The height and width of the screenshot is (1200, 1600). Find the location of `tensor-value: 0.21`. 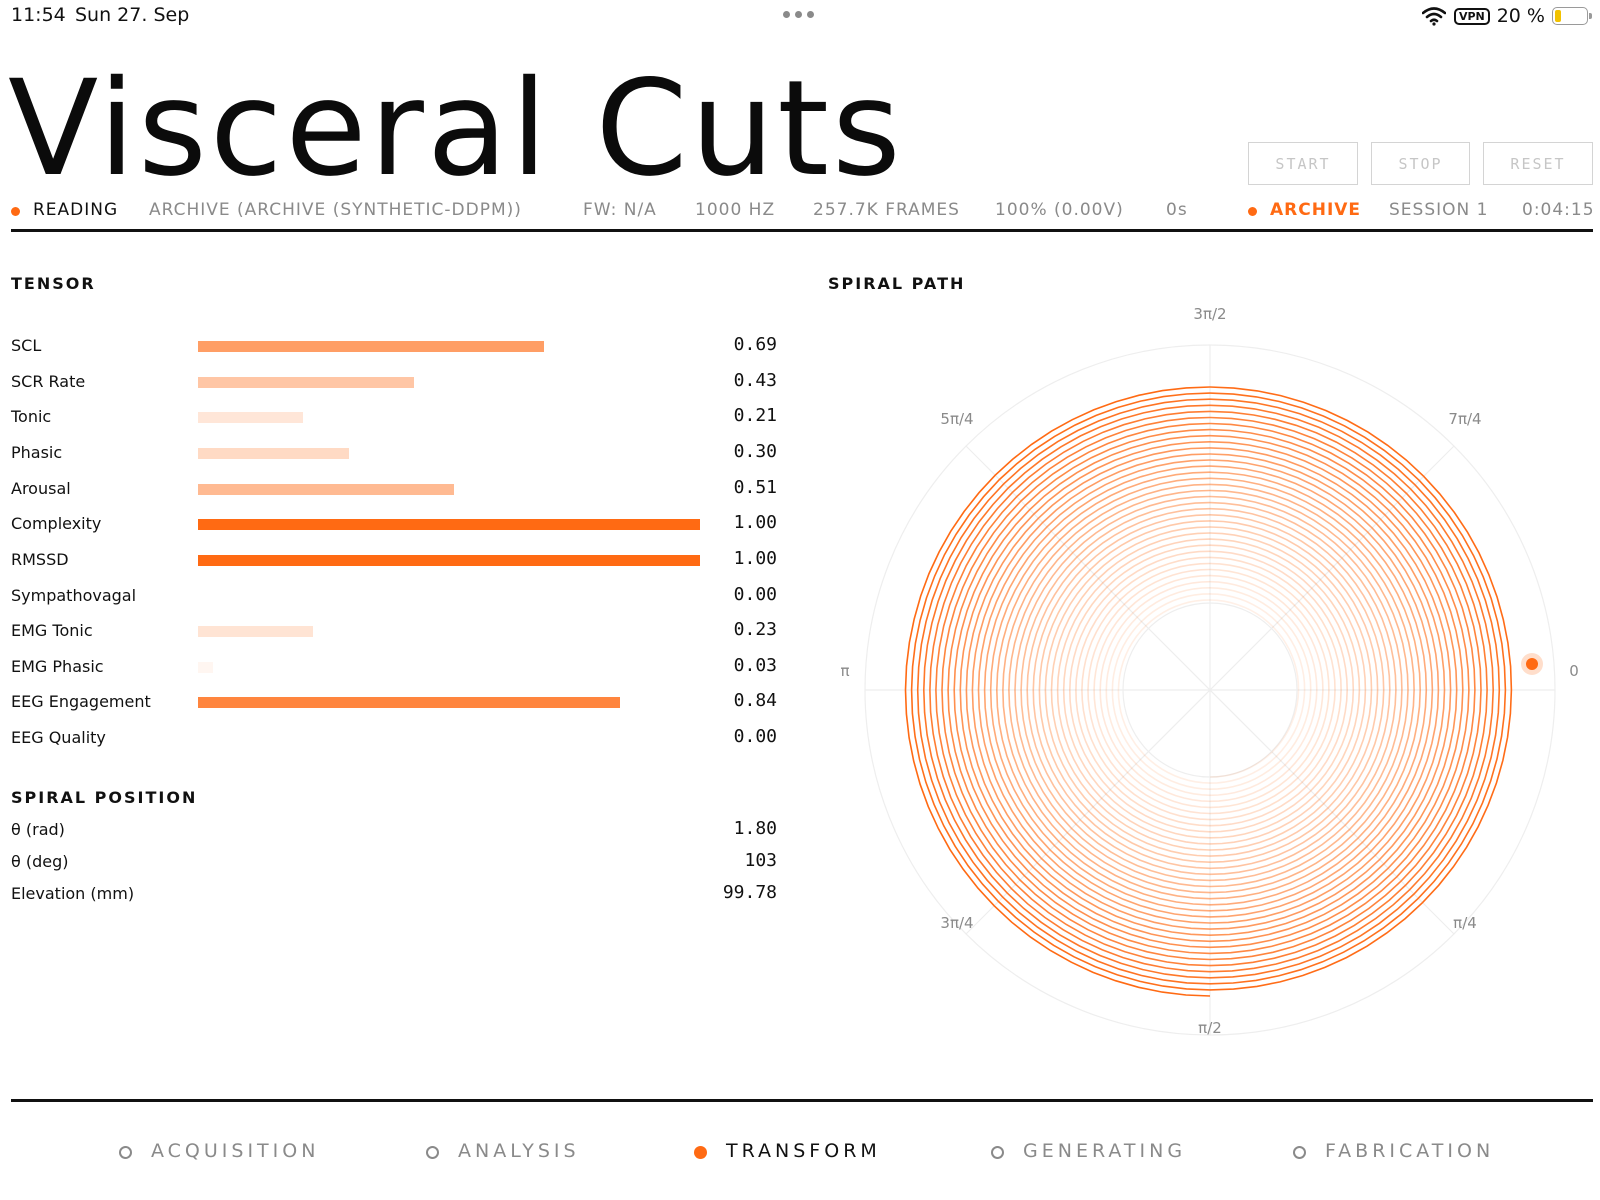

tensor-value: 0.21 is located at coordinates (755, 415).